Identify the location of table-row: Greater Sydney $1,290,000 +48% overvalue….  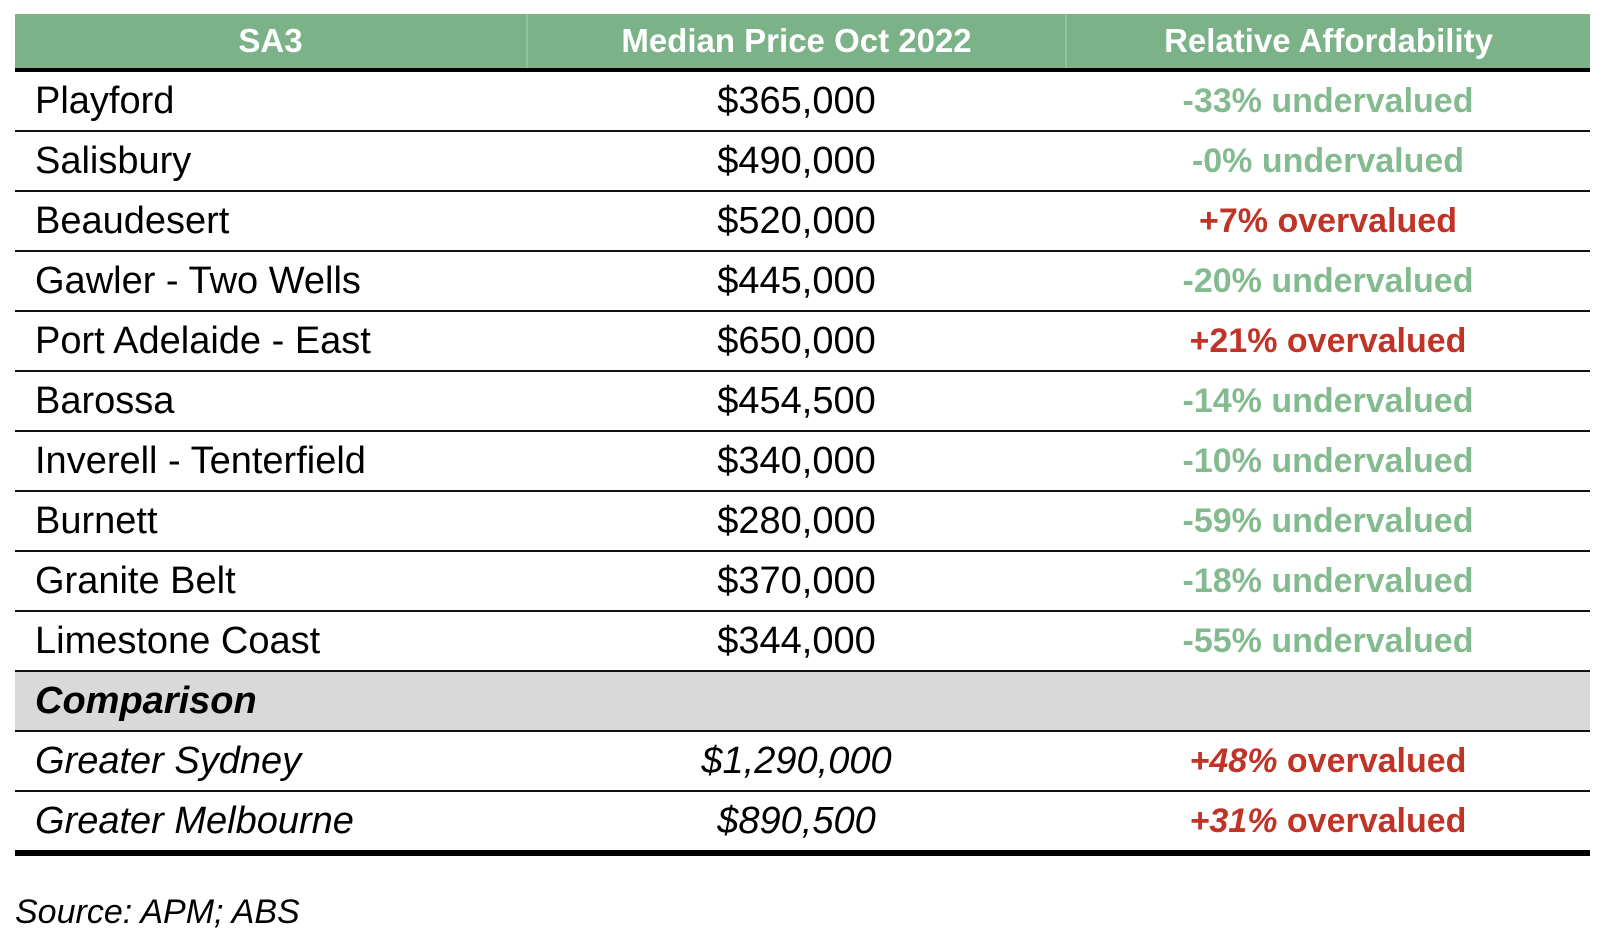
(802, 761).